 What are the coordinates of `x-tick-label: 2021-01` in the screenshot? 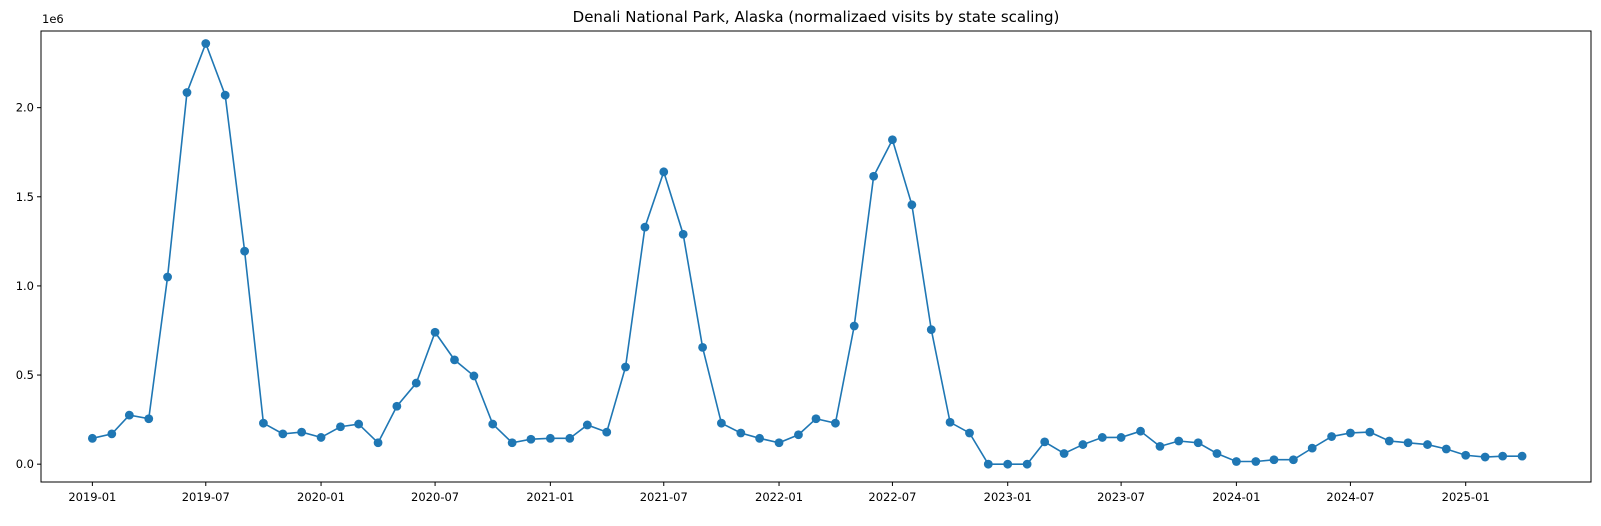 It's located at (550, 497).